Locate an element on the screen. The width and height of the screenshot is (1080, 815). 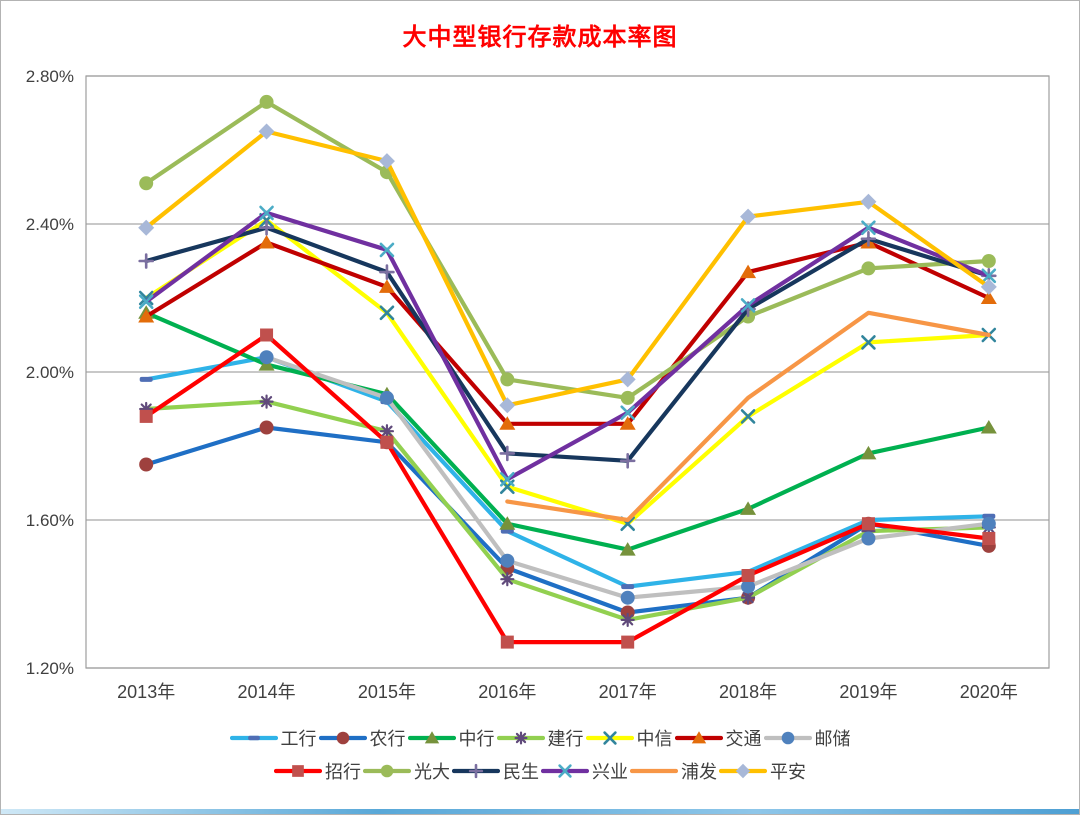
legend-item-招行: 招行 is located at coordinates (317, 771).